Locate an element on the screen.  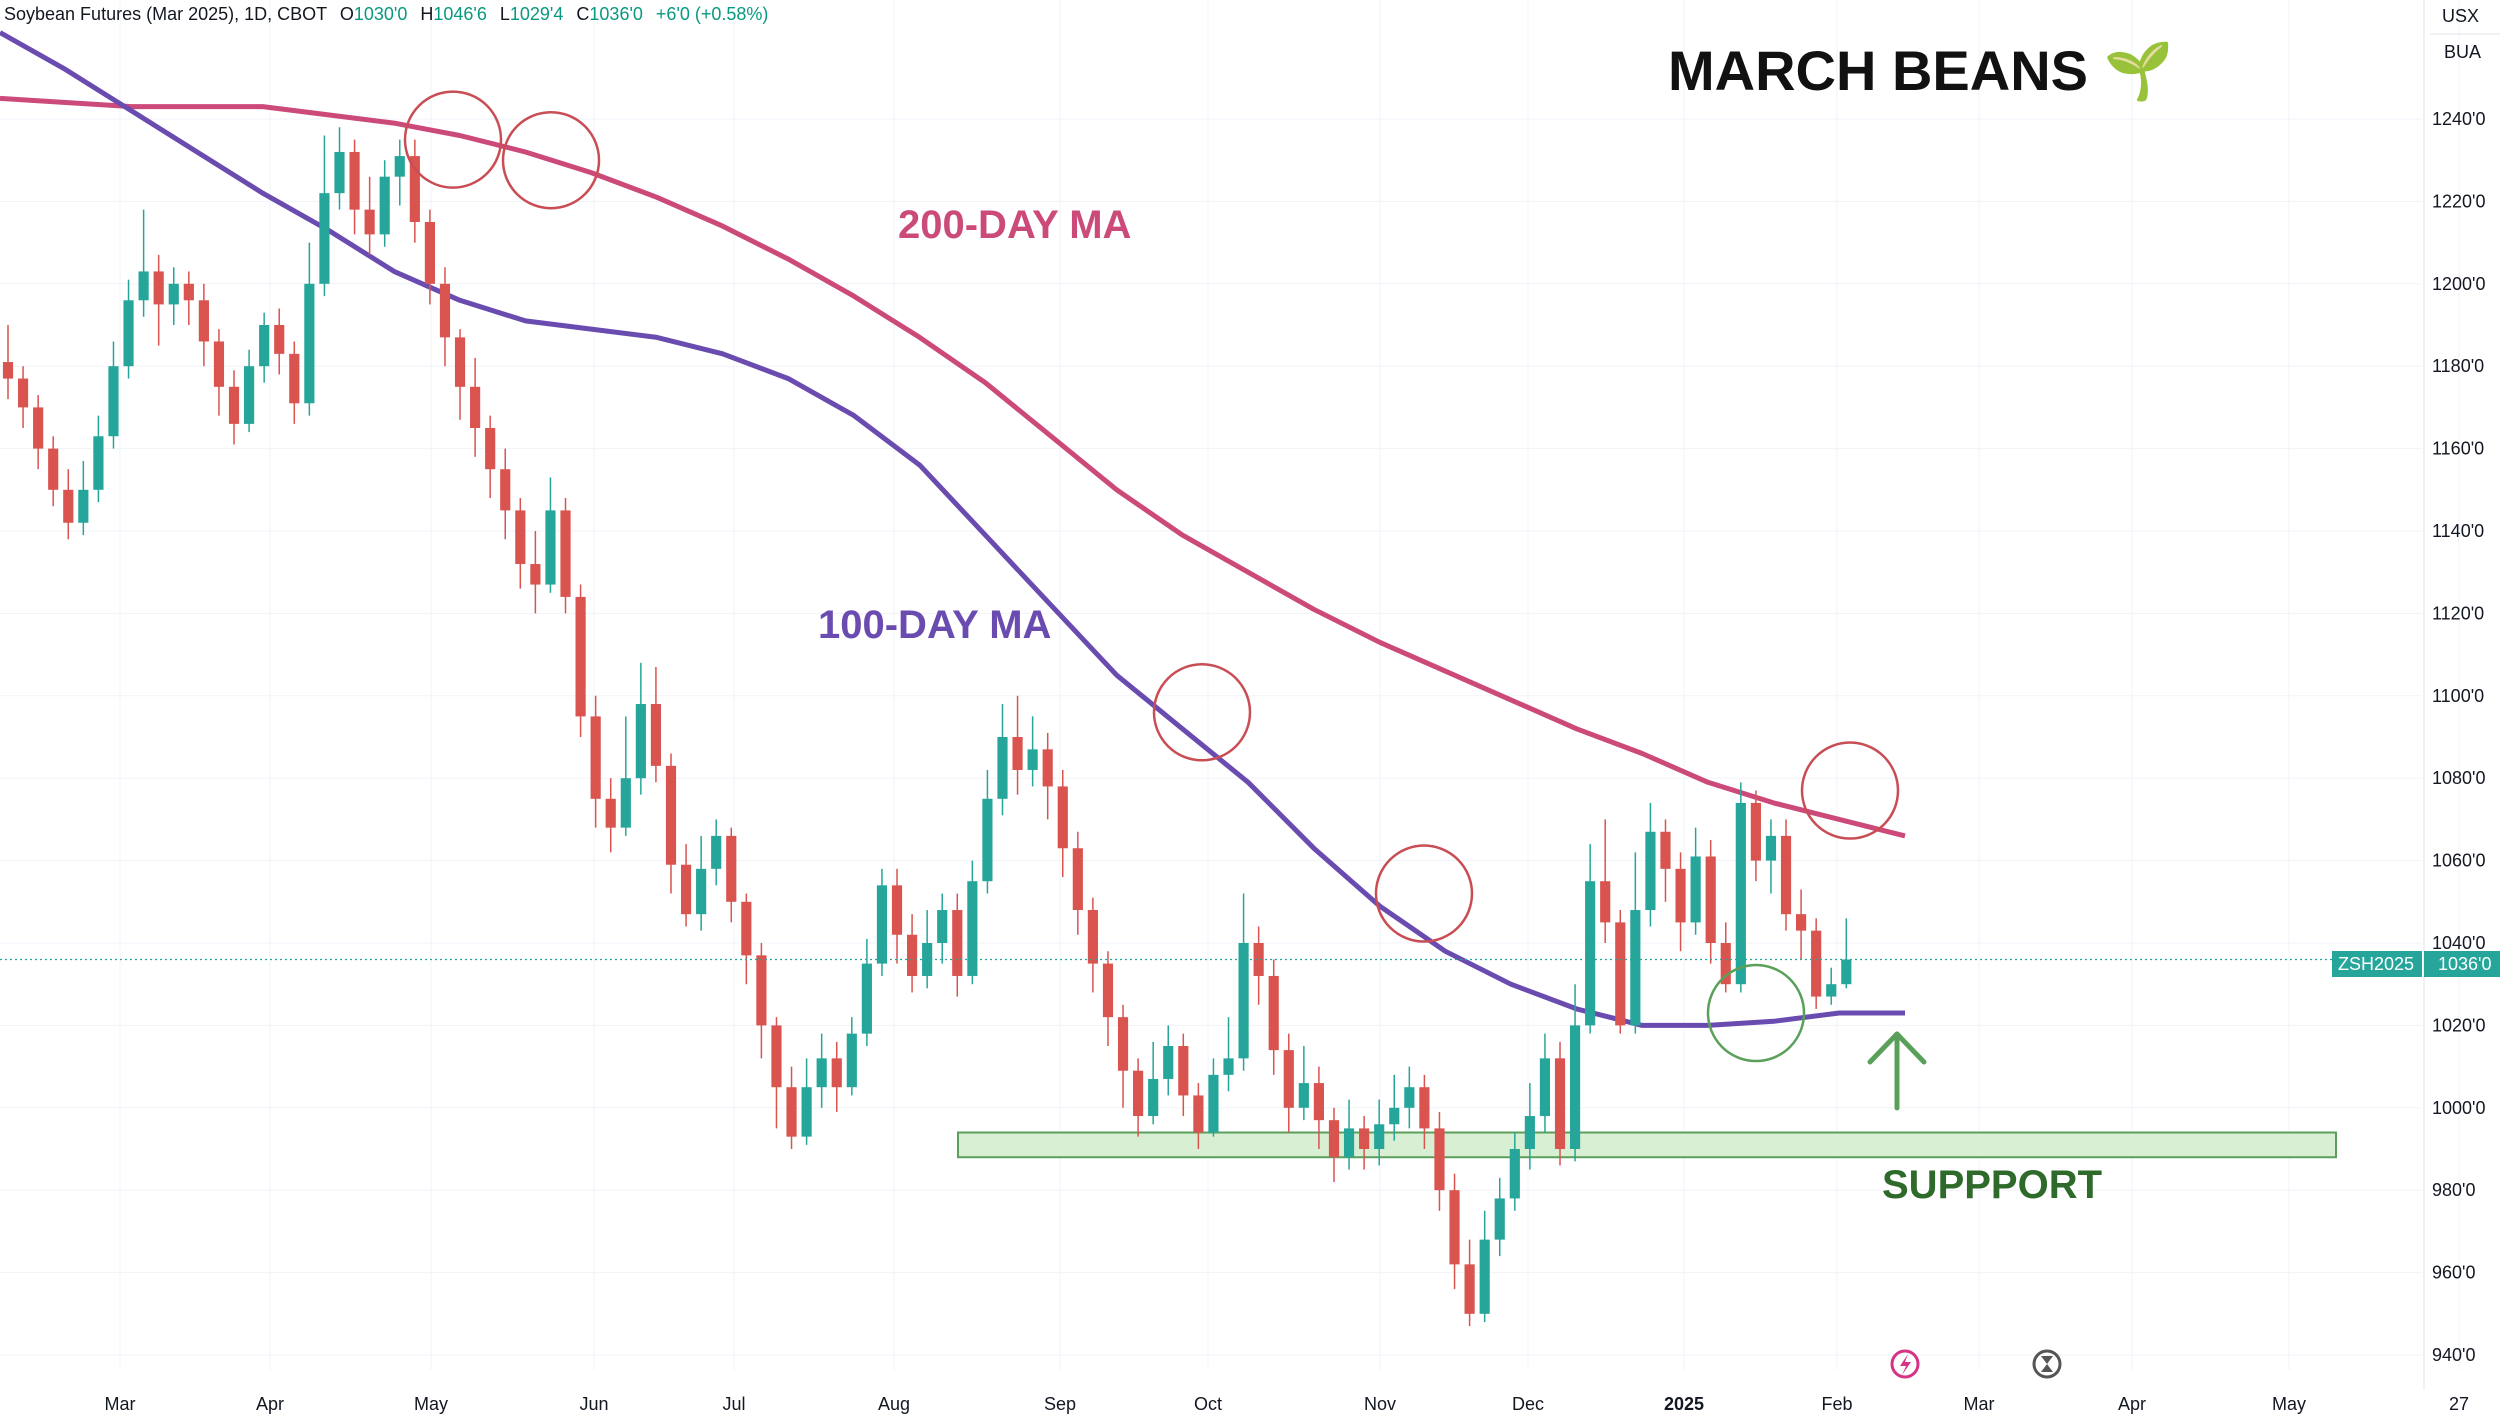
ma200-label: 200-DAY MA is located at coordinates (1014, 225).